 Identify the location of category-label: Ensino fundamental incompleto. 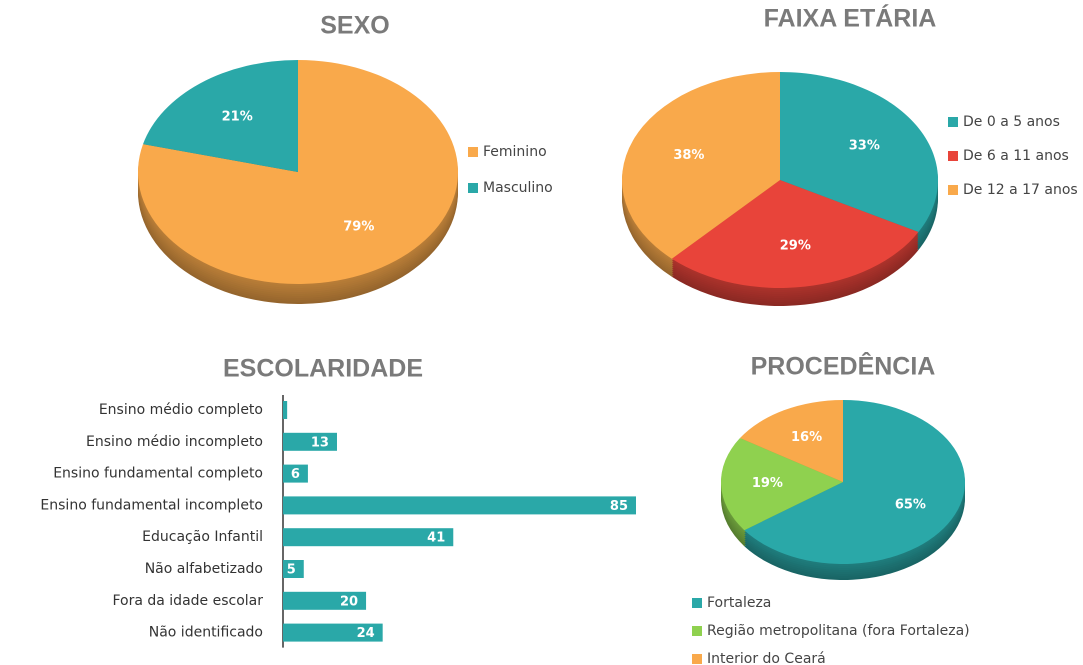
(151, 505).